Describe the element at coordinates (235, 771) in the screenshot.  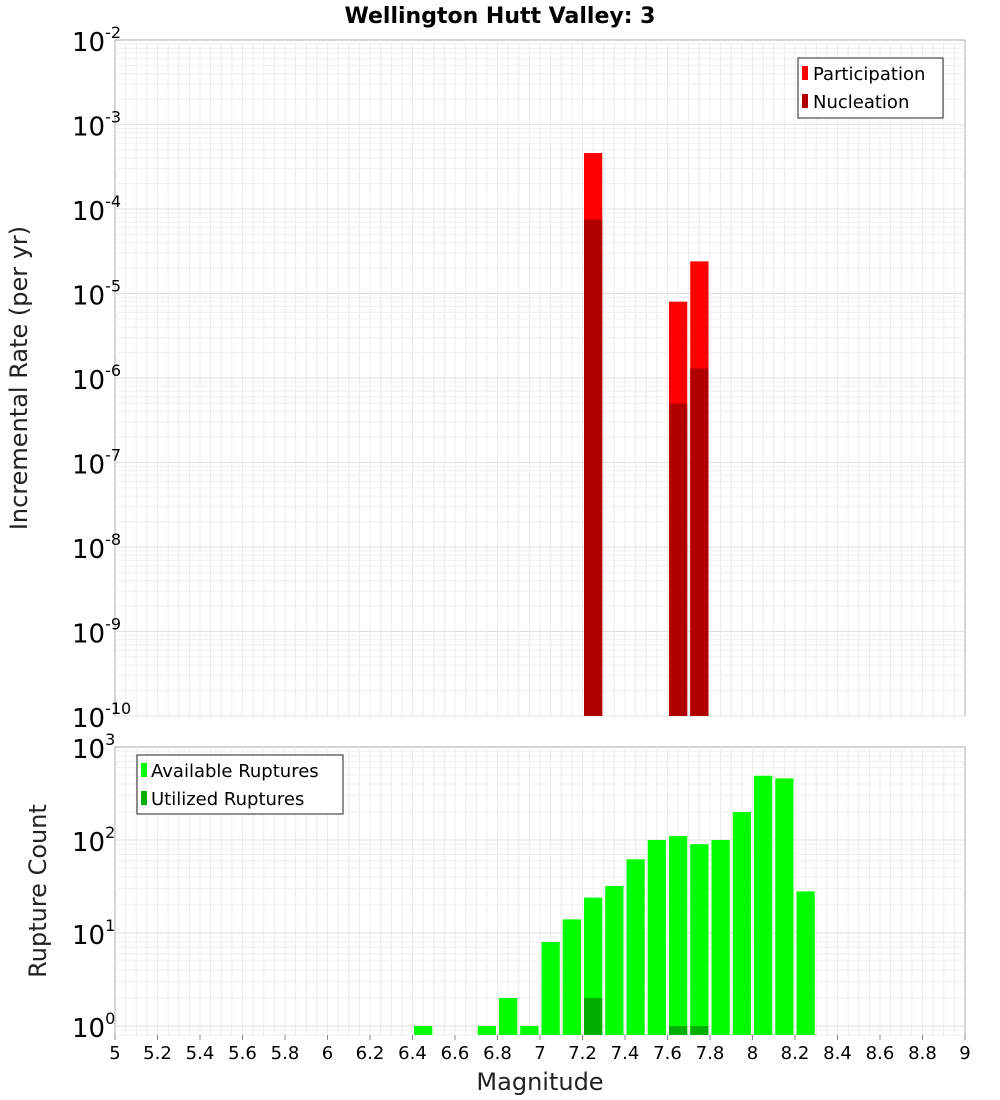
I see `legend-label-available: Available Ruptures` at that location.